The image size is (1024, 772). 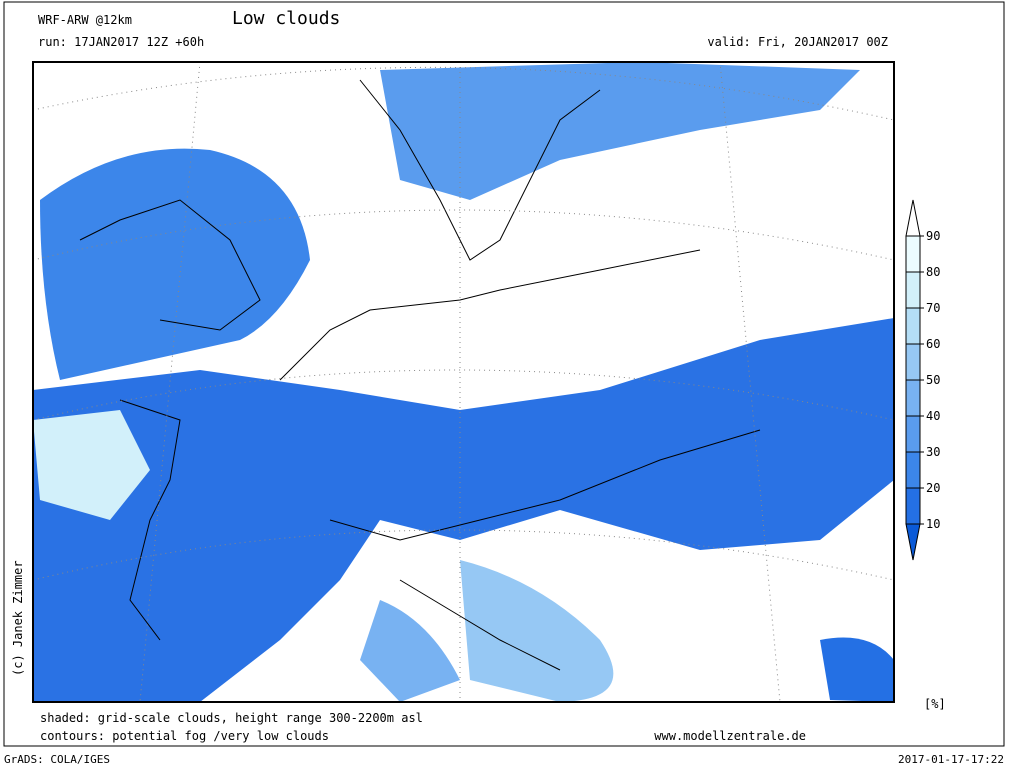 I want to click on colorbar: 10 20 30 40 50 60 70 80 90, so click(x=922, y=380).